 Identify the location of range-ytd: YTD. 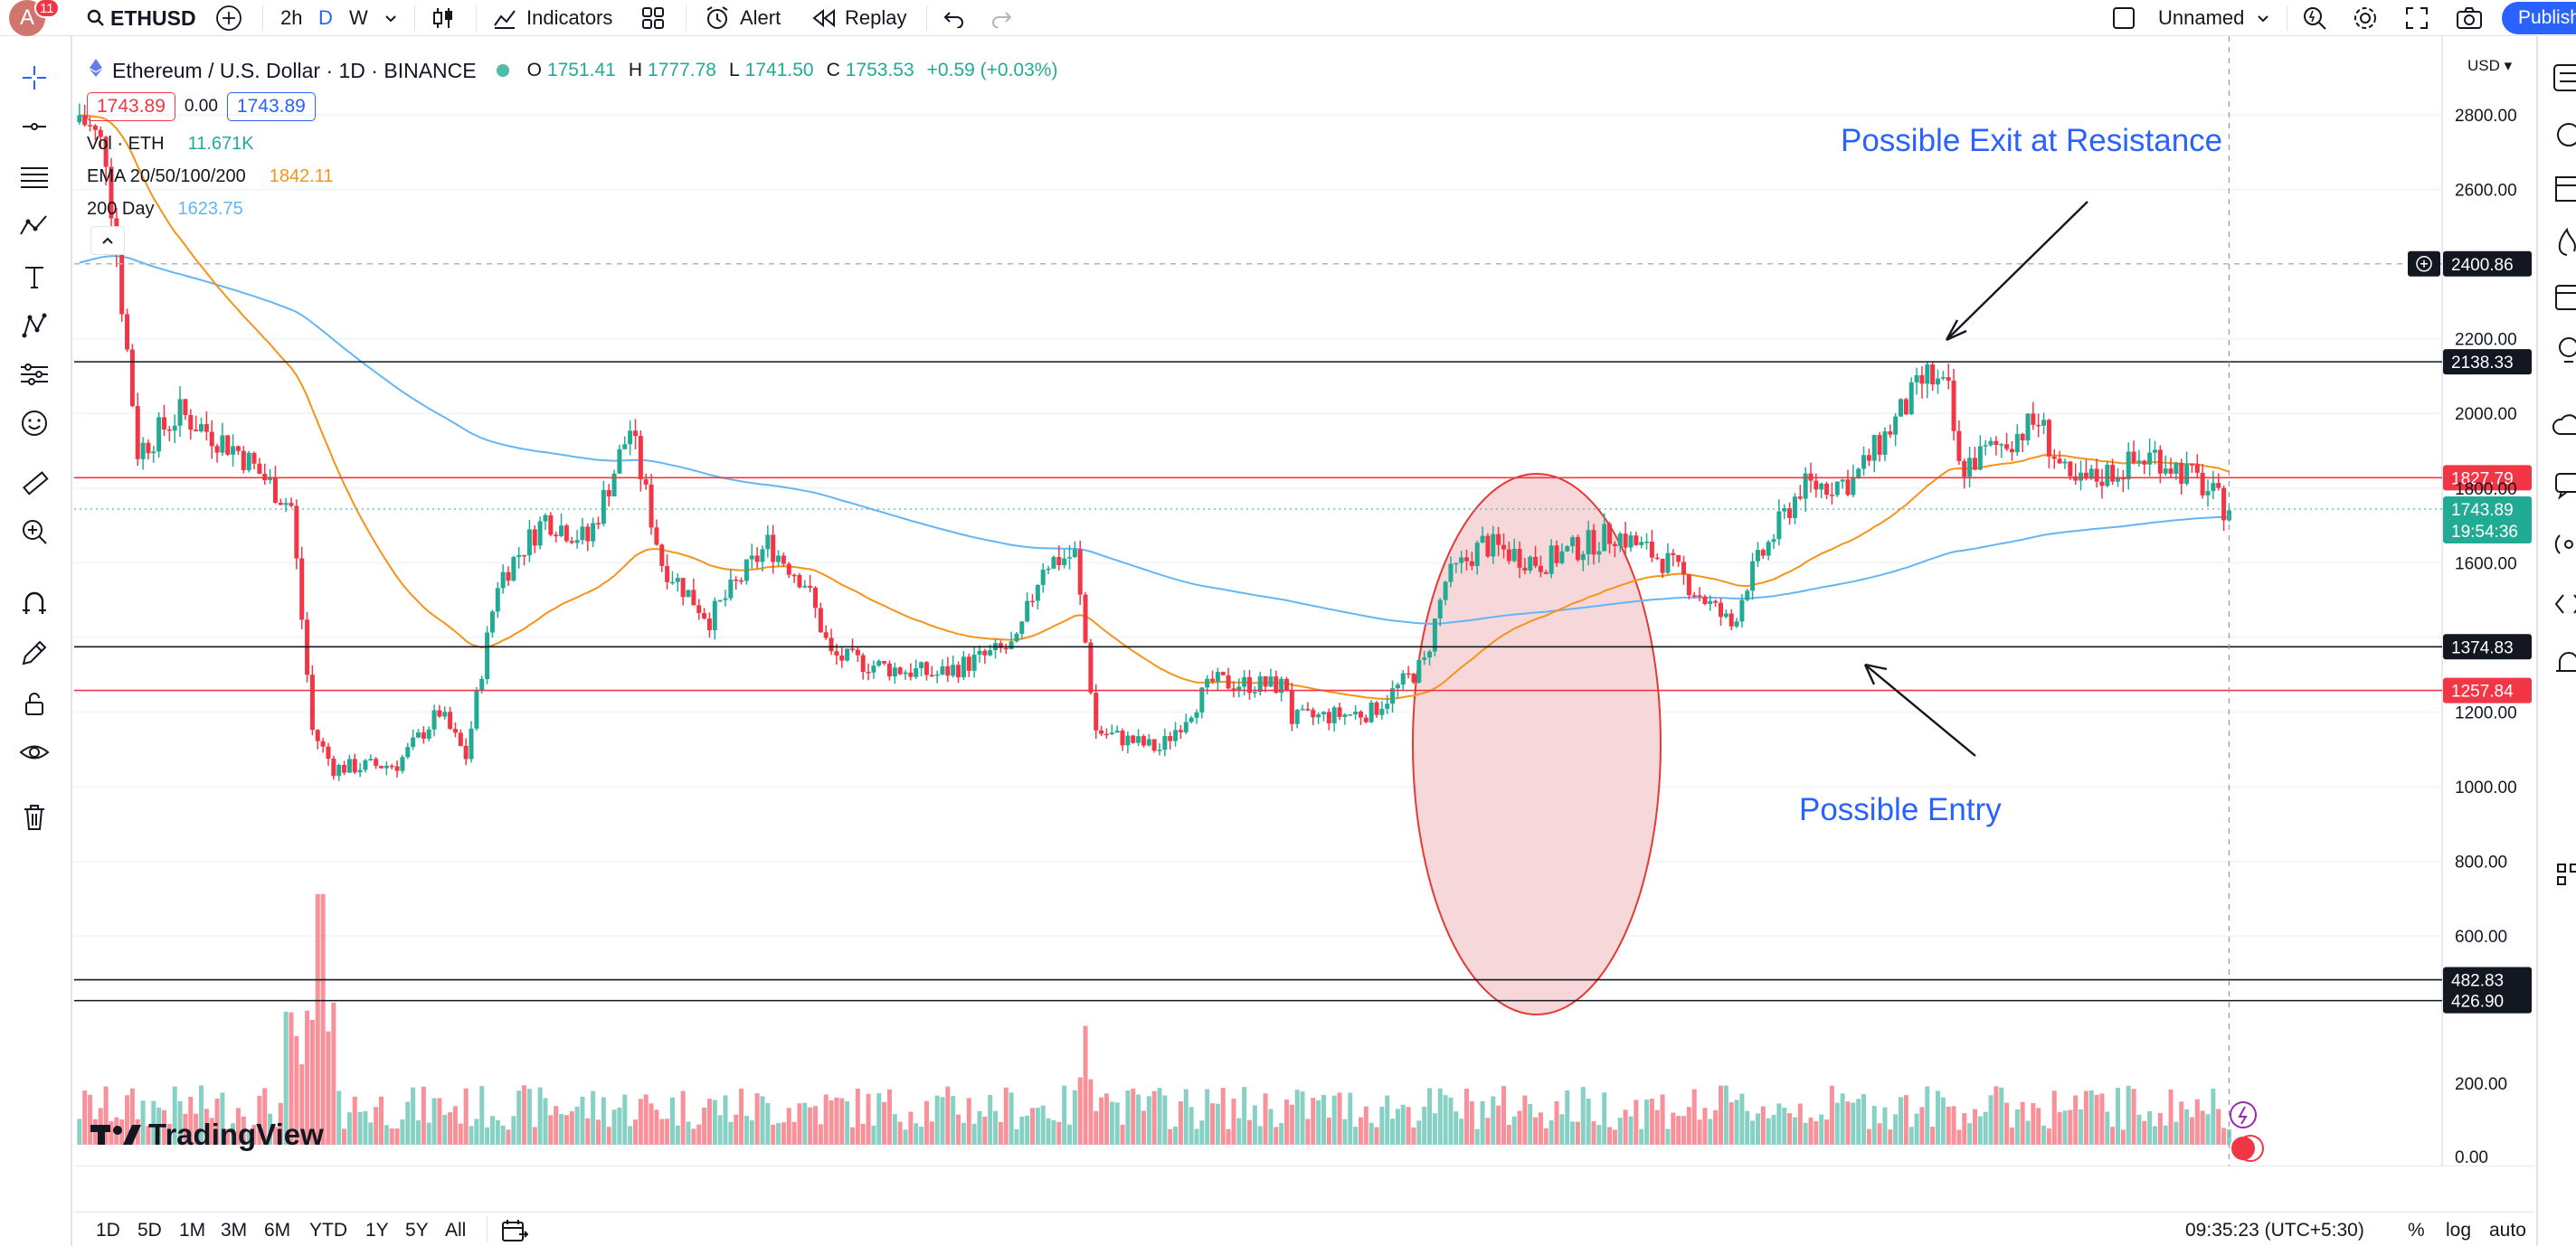
(328, 1231).